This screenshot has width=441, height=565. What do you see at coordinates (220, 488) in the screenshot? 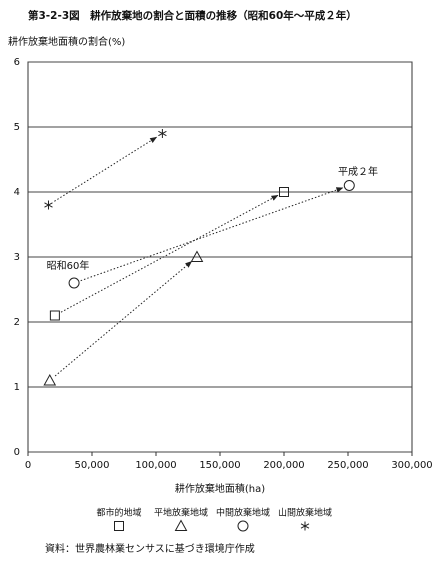
I see `x-axis-label: 耕作放棄地面積(ha)` at bounding box center [220, 488].